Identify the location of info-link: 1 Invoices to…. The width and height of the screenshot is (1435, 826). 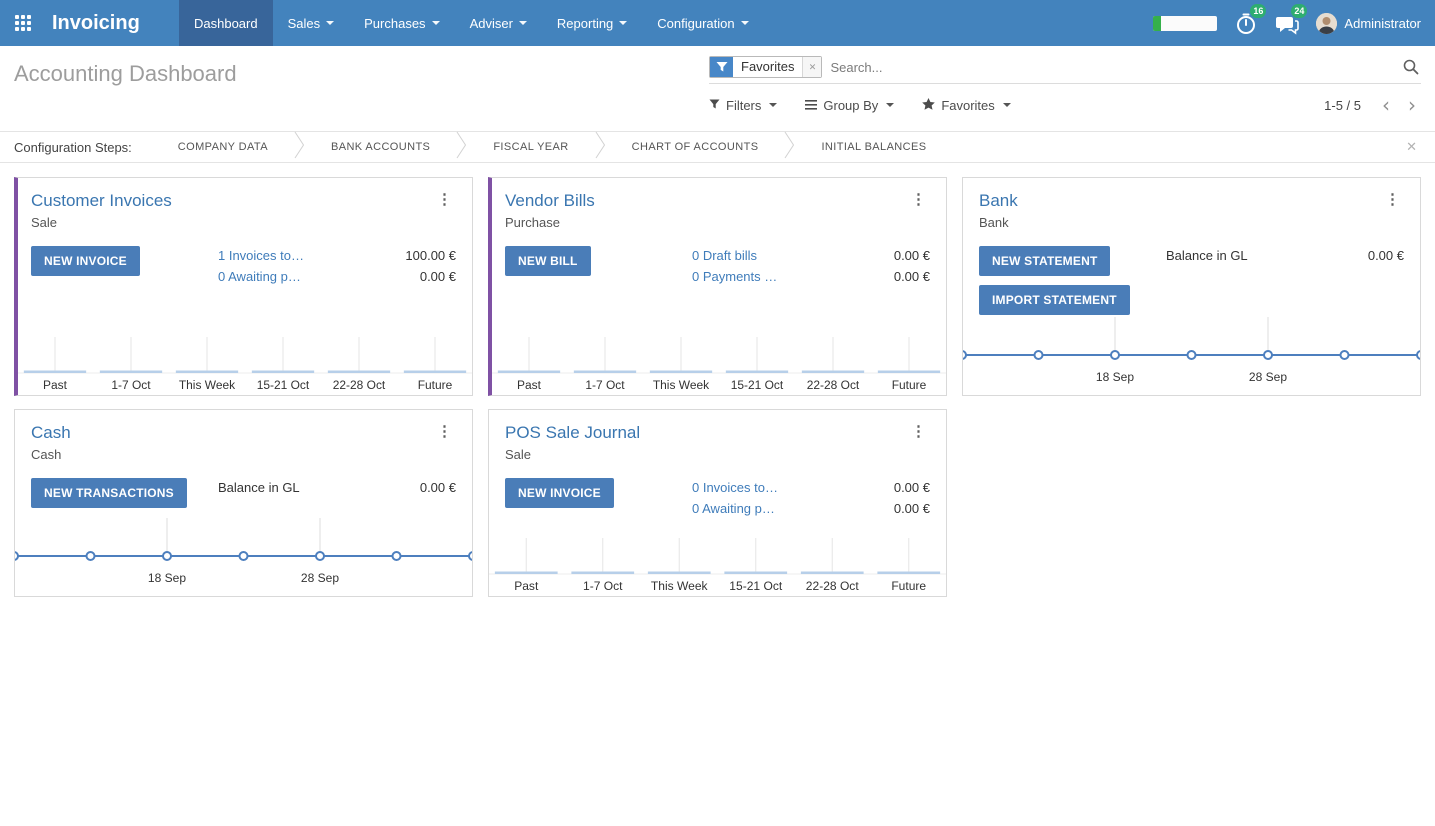
(261, 255).